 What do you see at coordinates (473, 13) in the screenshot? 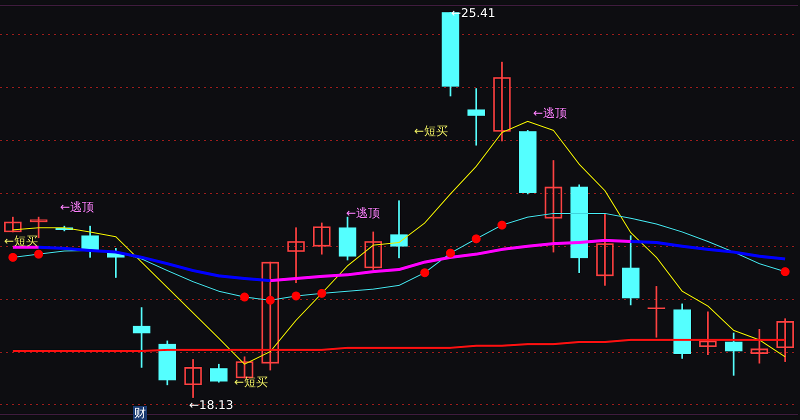
I see `annotation: ←25.41` at bounding box center [473, 13].